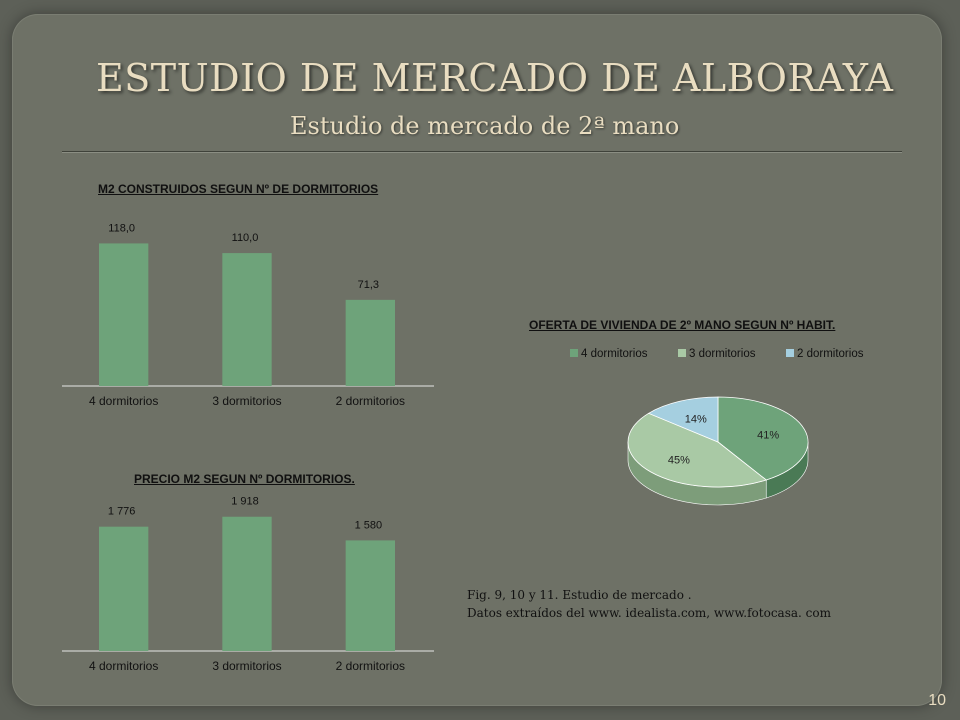 The image size is (960, 720). What do you see at coordinates (246, 666) in the screenshot?
I see `chart3-tick-label: 3 dormitorios` at bounding box center [246, 666].